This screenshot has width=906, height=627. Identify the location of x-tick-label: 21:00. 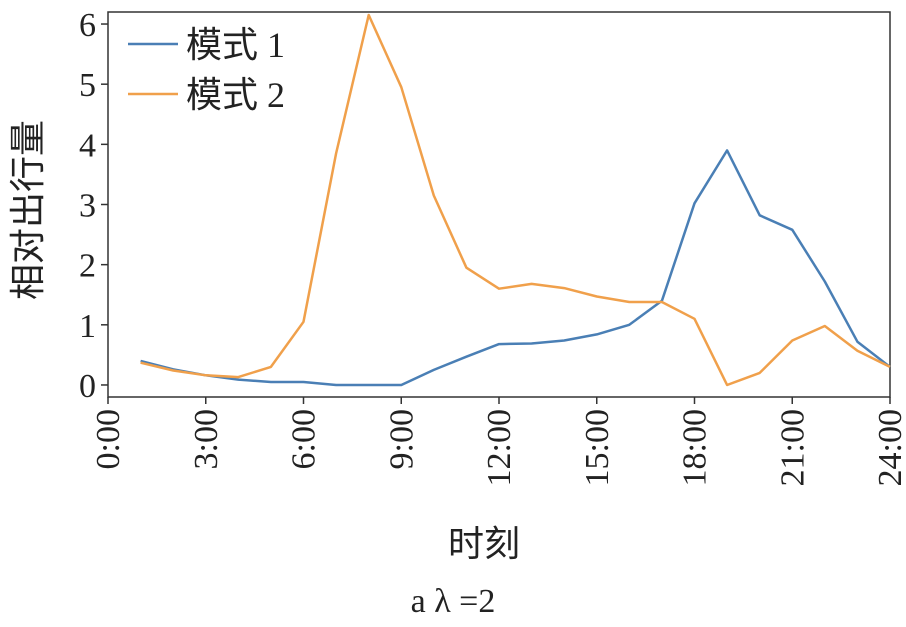
(792, 447).